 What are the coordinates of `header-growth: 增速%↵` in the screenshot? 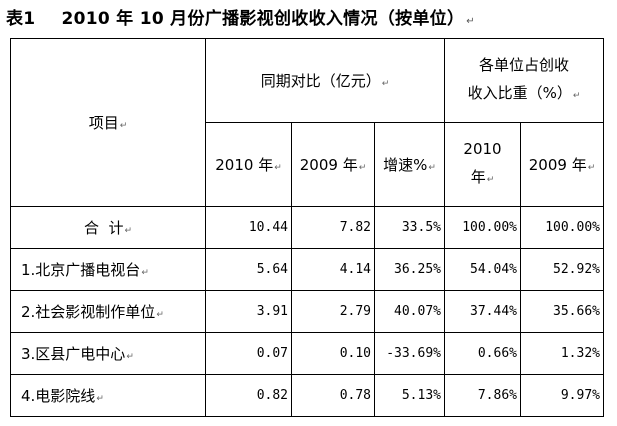 It's located at (409, 164).